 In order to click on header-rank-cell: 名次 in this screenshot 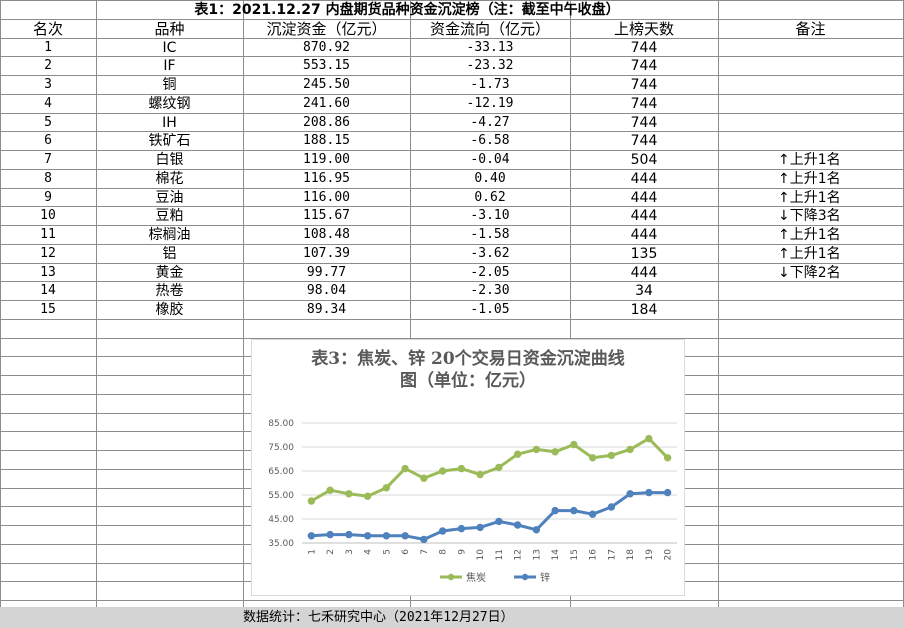, I will do `click(47, 29)`.